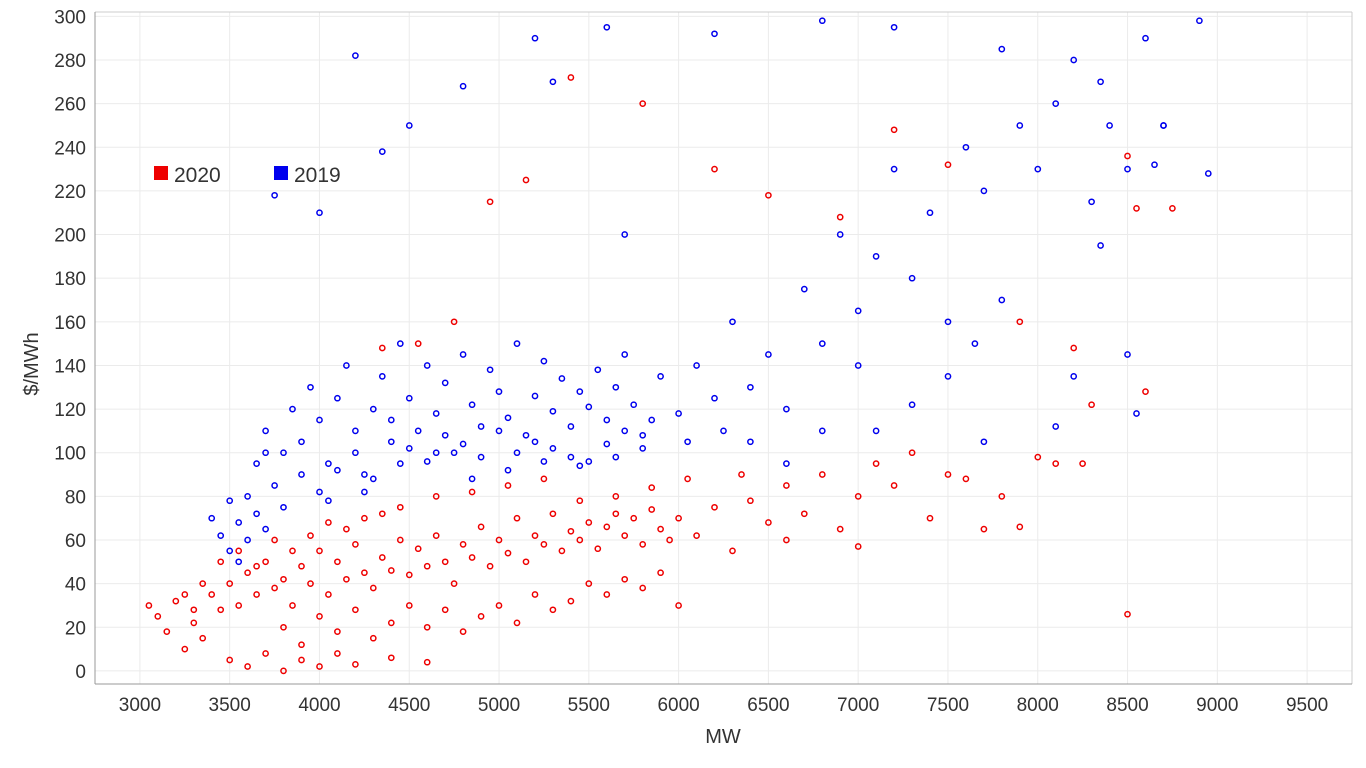  I want to click on y-tick-label: 240, so click(70, 148).